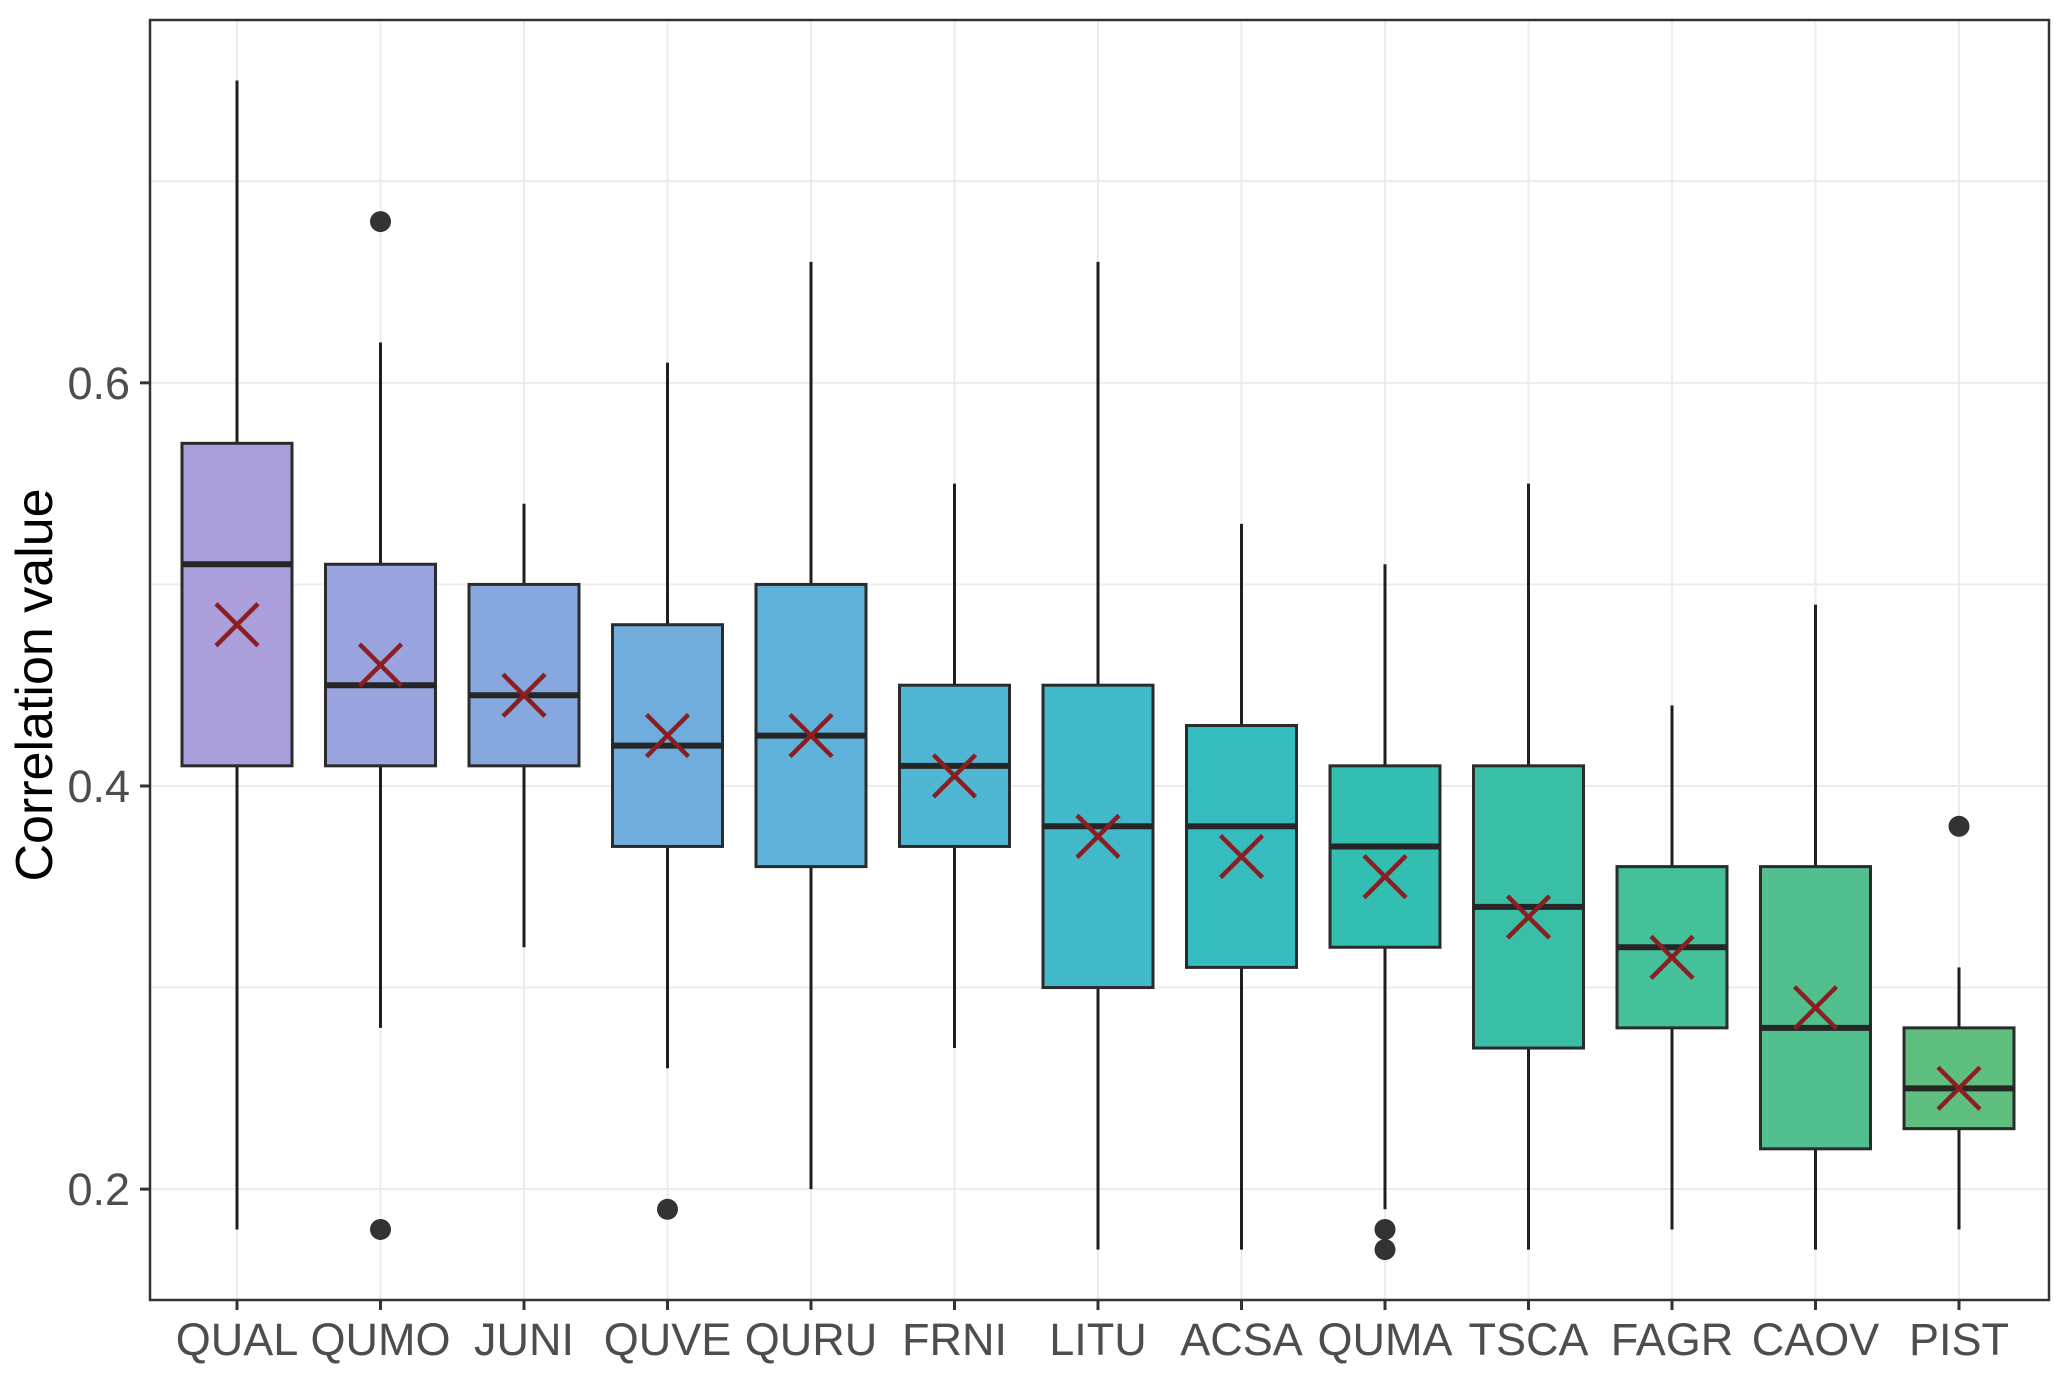  What do you see at coordinates (35, 684) in the screenshot?
I see `y-axis-title: Correlation value` at bounding box center [35, 684].